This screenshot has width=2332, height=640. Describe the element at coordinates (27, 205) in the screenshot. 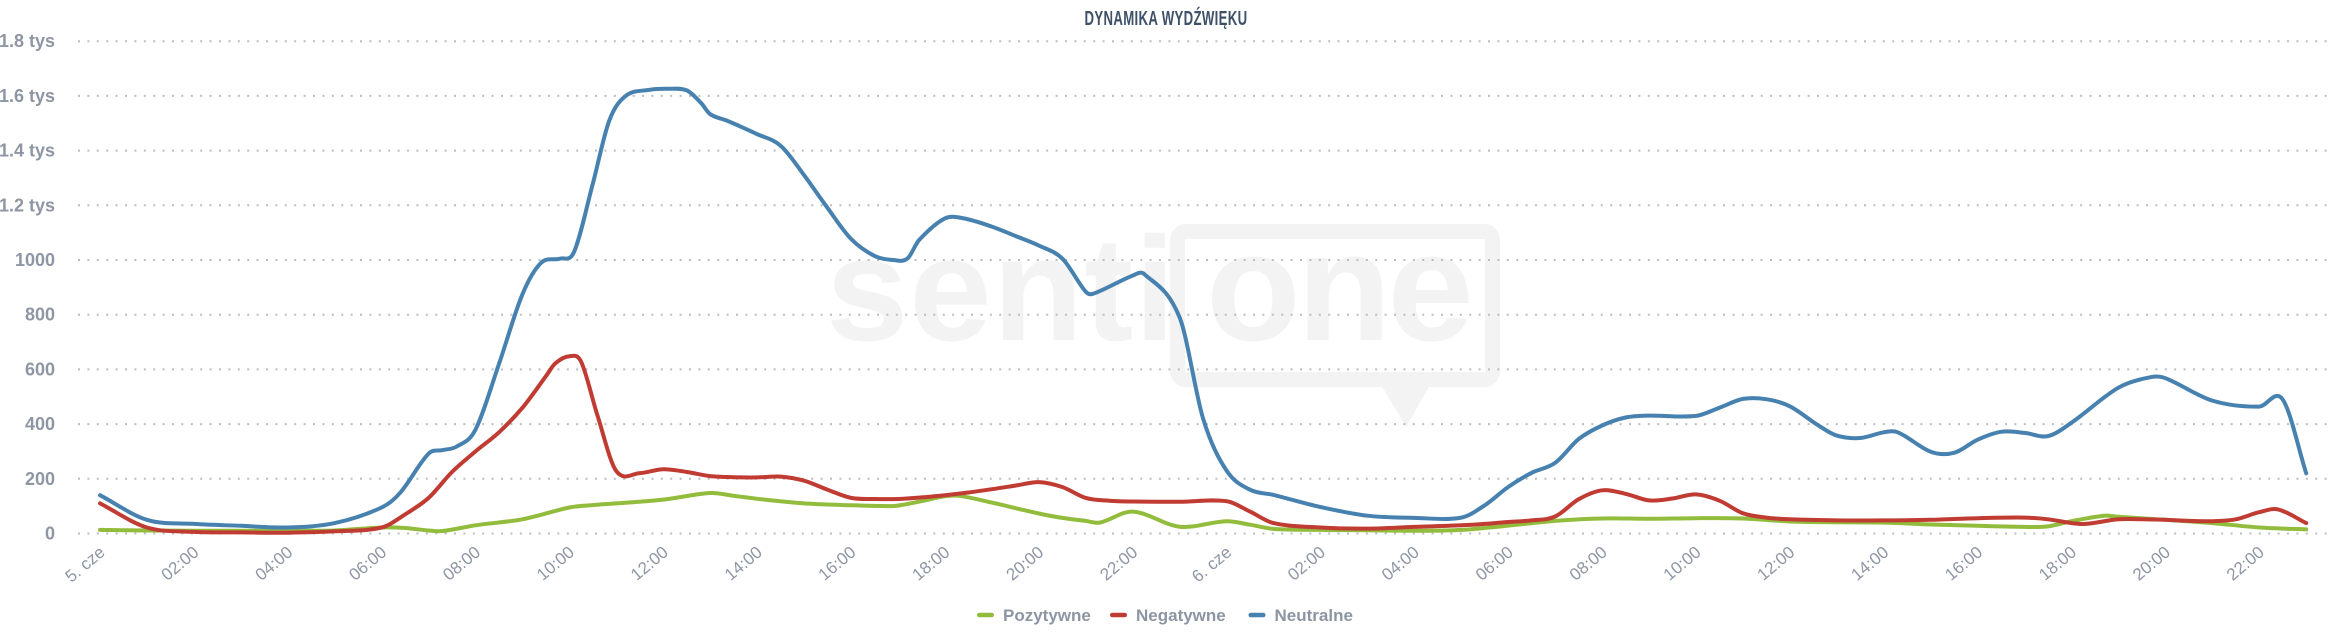

I see `svg-text: 1.2 tys` at that location.